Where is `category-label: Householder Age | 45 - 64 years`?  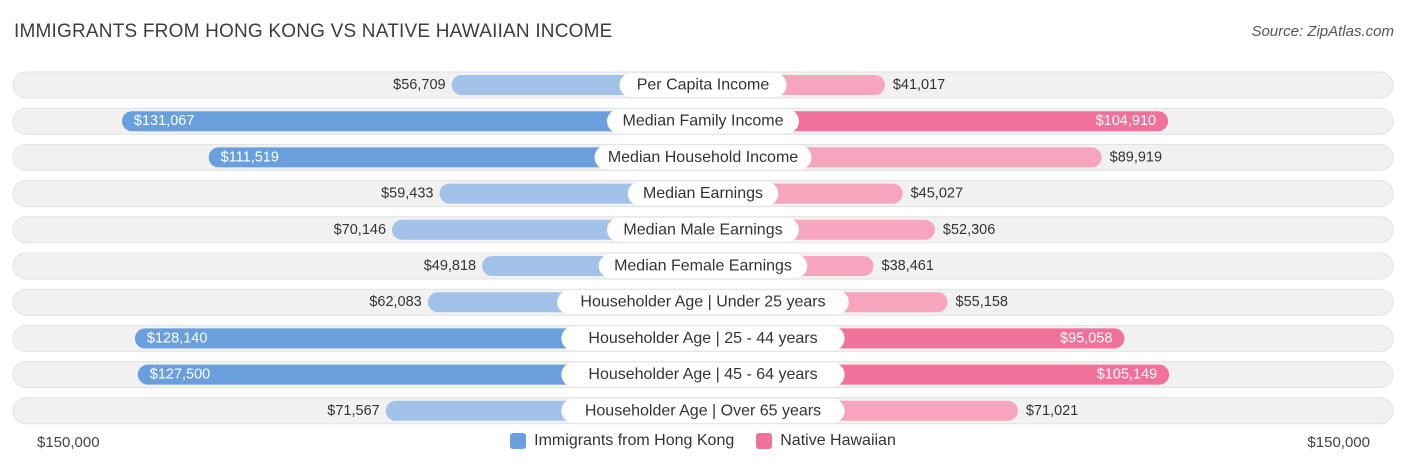
category-label: Householder Age | 45 - 64 years is located at coordinates (702, 374).